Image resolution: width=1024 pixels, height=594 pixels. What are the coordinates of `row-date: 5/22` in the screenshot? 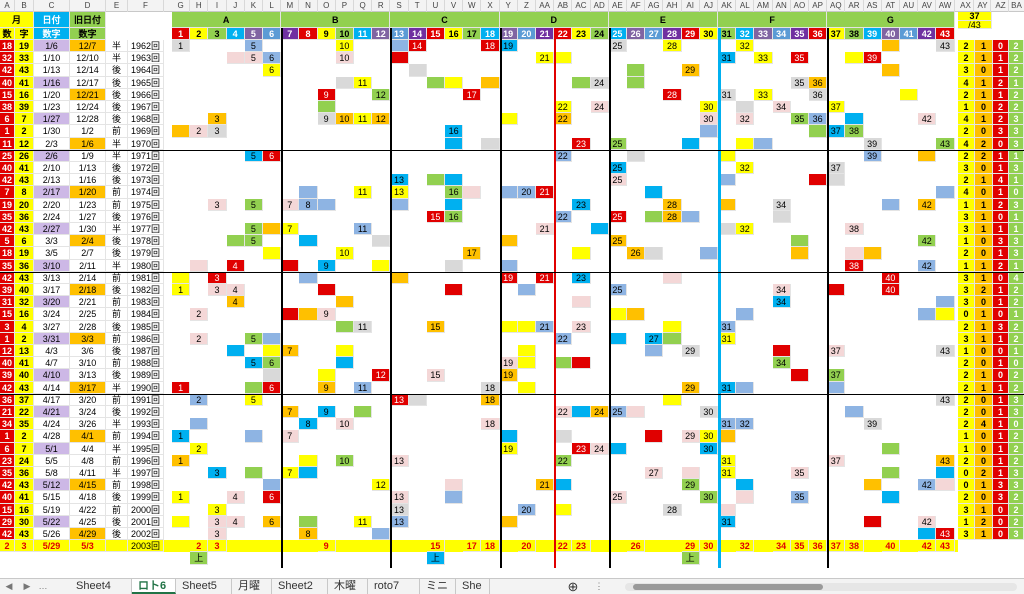 It's located at (52, 521).